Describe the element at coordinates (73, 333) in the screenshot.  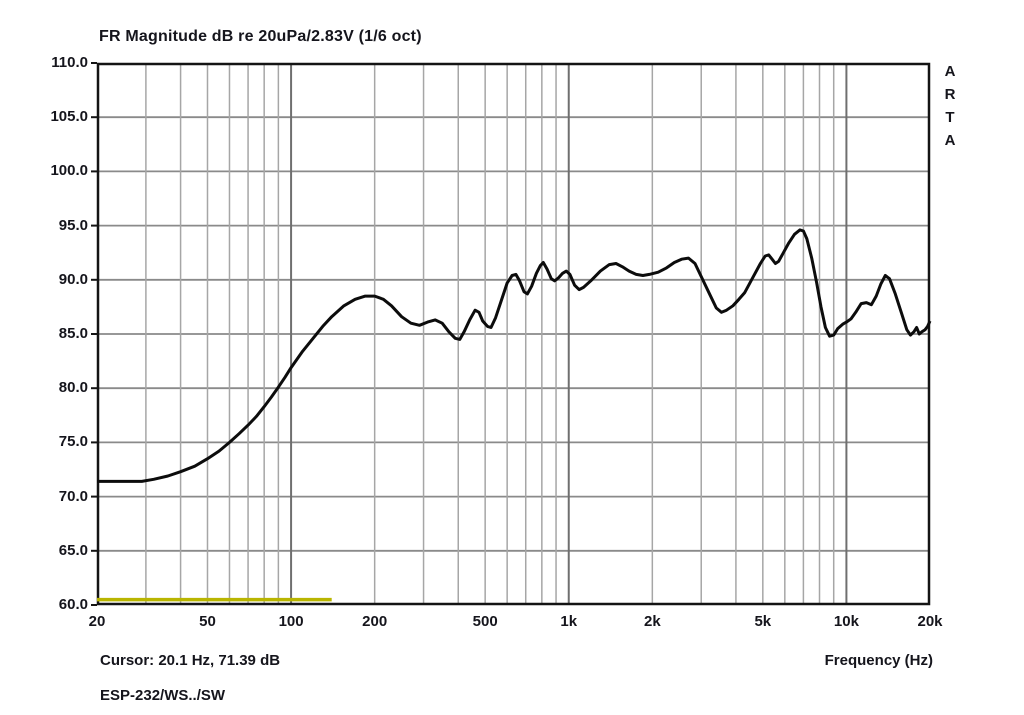
I see `y-axis-tick-label: 85.0` at that location.